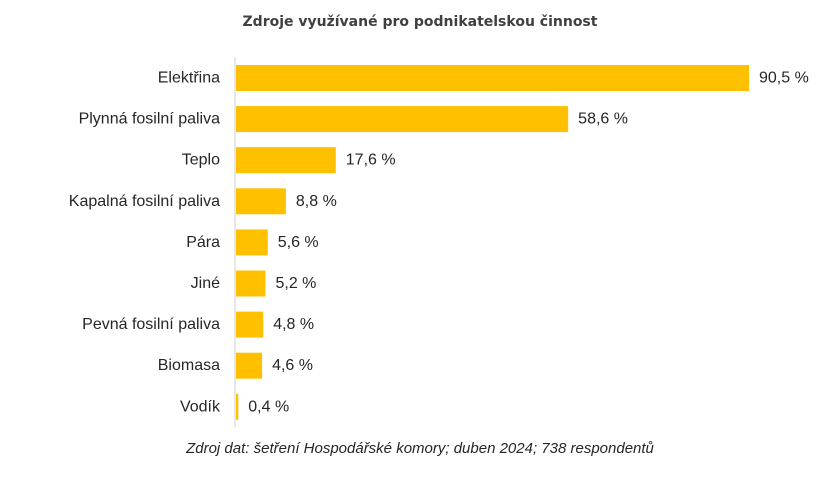 The width and height of the screenshot is (840, 480). I want to click on value-label: 4,6 %, so click(292, 365).